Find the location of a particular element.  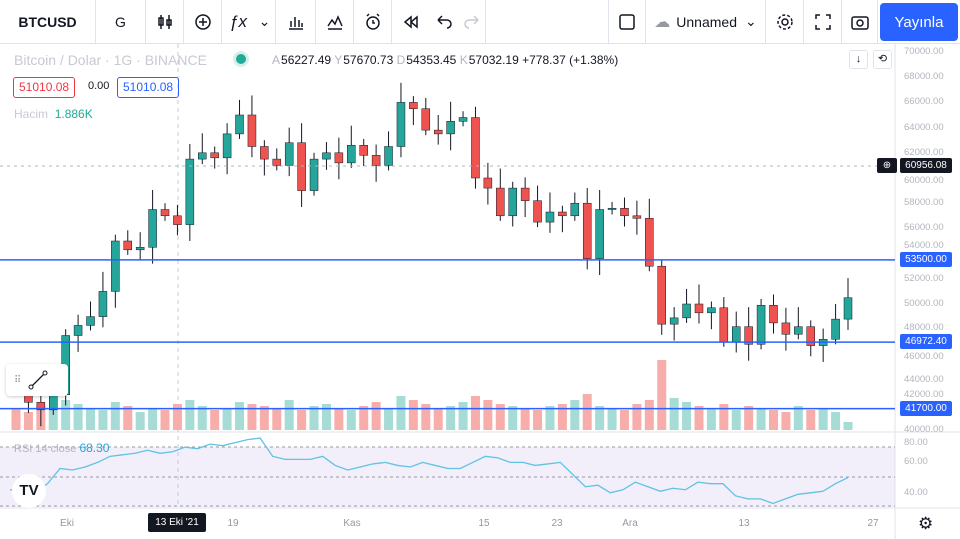

settings-gear-icon: ⚙ is located at coordinates (926, 523).